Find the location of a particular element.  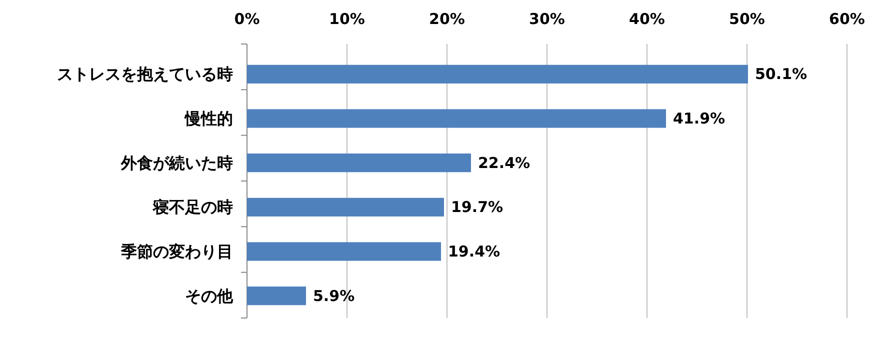

x-tick-label: 10% is located at coordinates (347, 19).